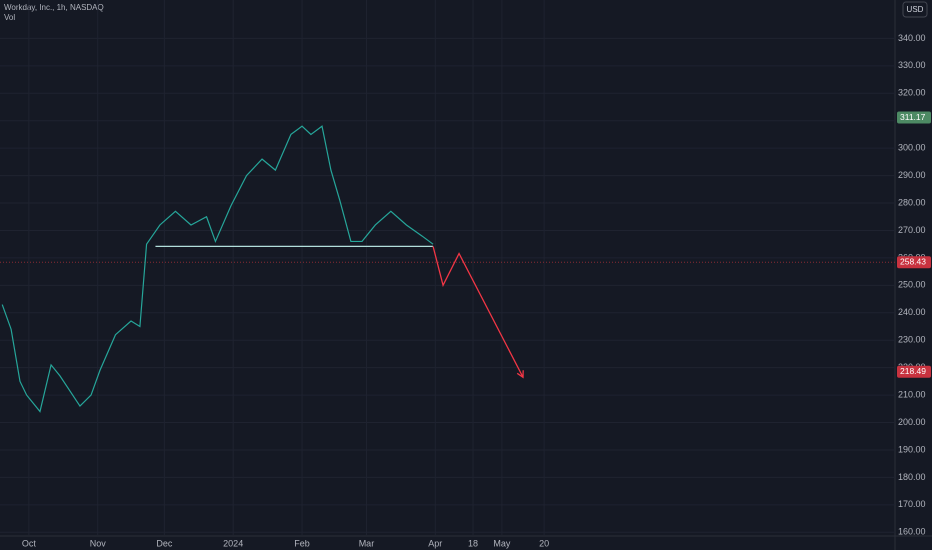 This screenshot has width=932, height=550. What do you see at coordinates (912, 449) in the screenshot?
I see `y-tick-label: 190.00` at bounding box center [912, 449].